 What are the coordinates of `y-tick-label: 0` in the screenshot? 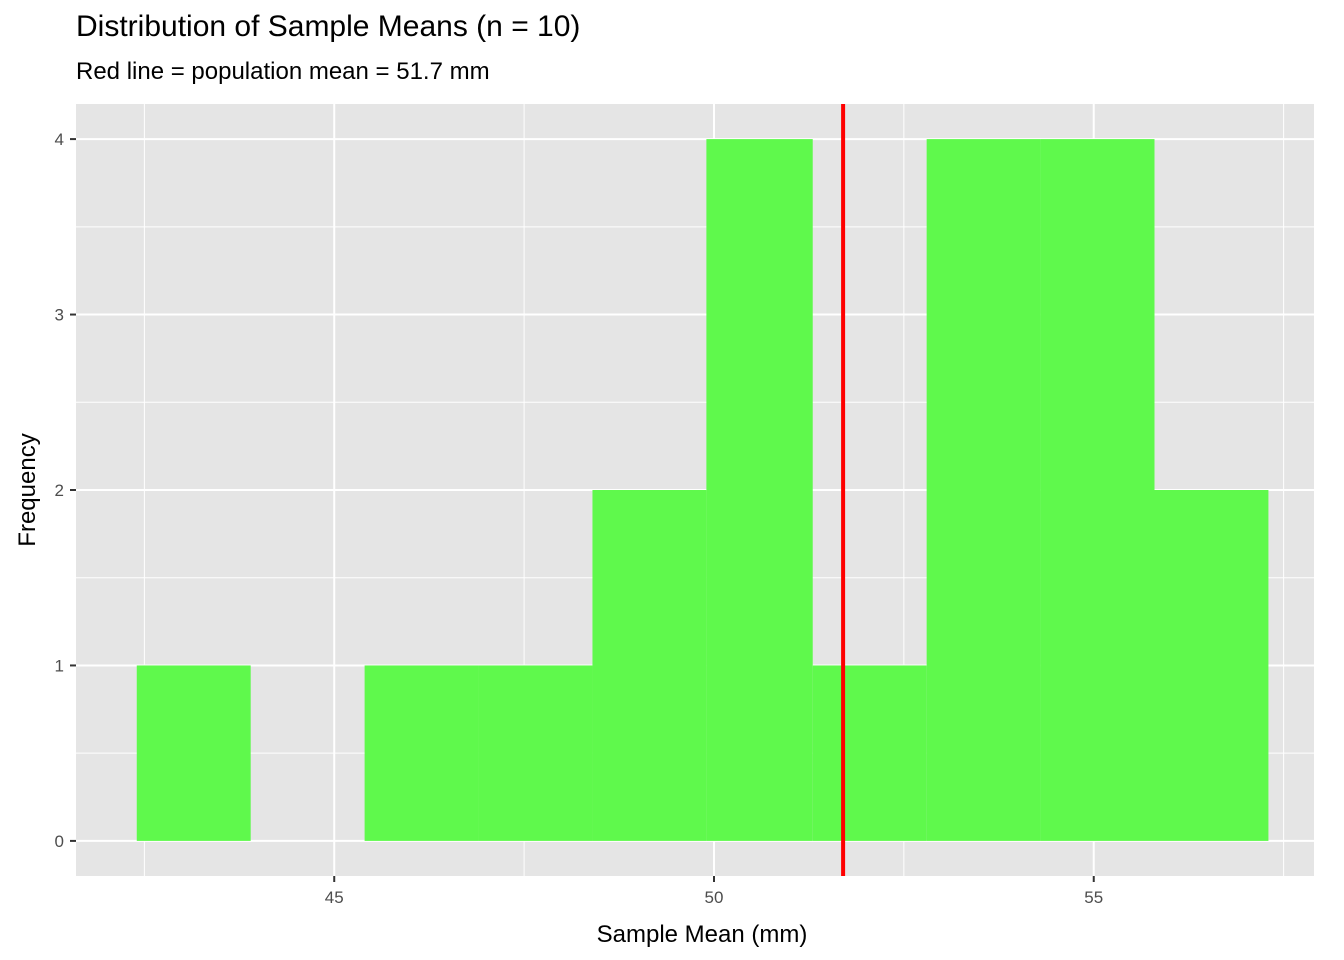 It's located at (59, 841).